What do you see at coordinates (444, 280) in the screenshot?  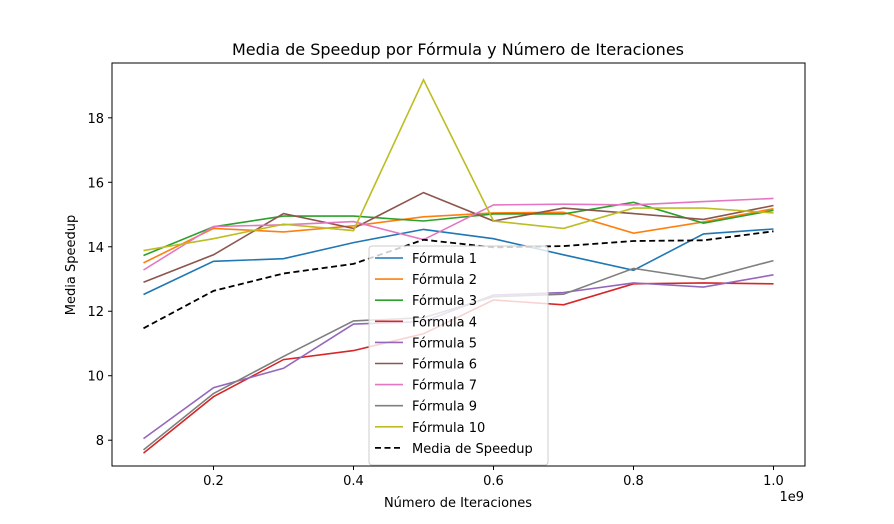 I see `legend-label: Fórmula 2` at bounding box center [444, 280].